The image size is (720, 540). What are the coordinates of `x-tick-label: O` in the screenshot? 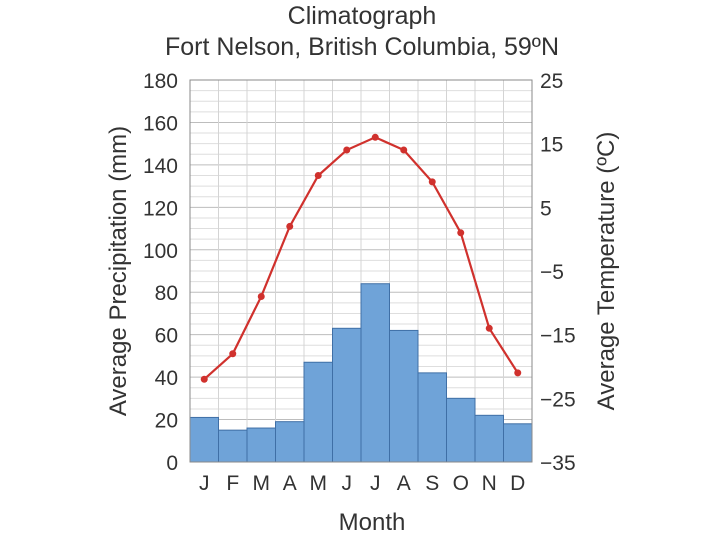 It's located at (461, 483).